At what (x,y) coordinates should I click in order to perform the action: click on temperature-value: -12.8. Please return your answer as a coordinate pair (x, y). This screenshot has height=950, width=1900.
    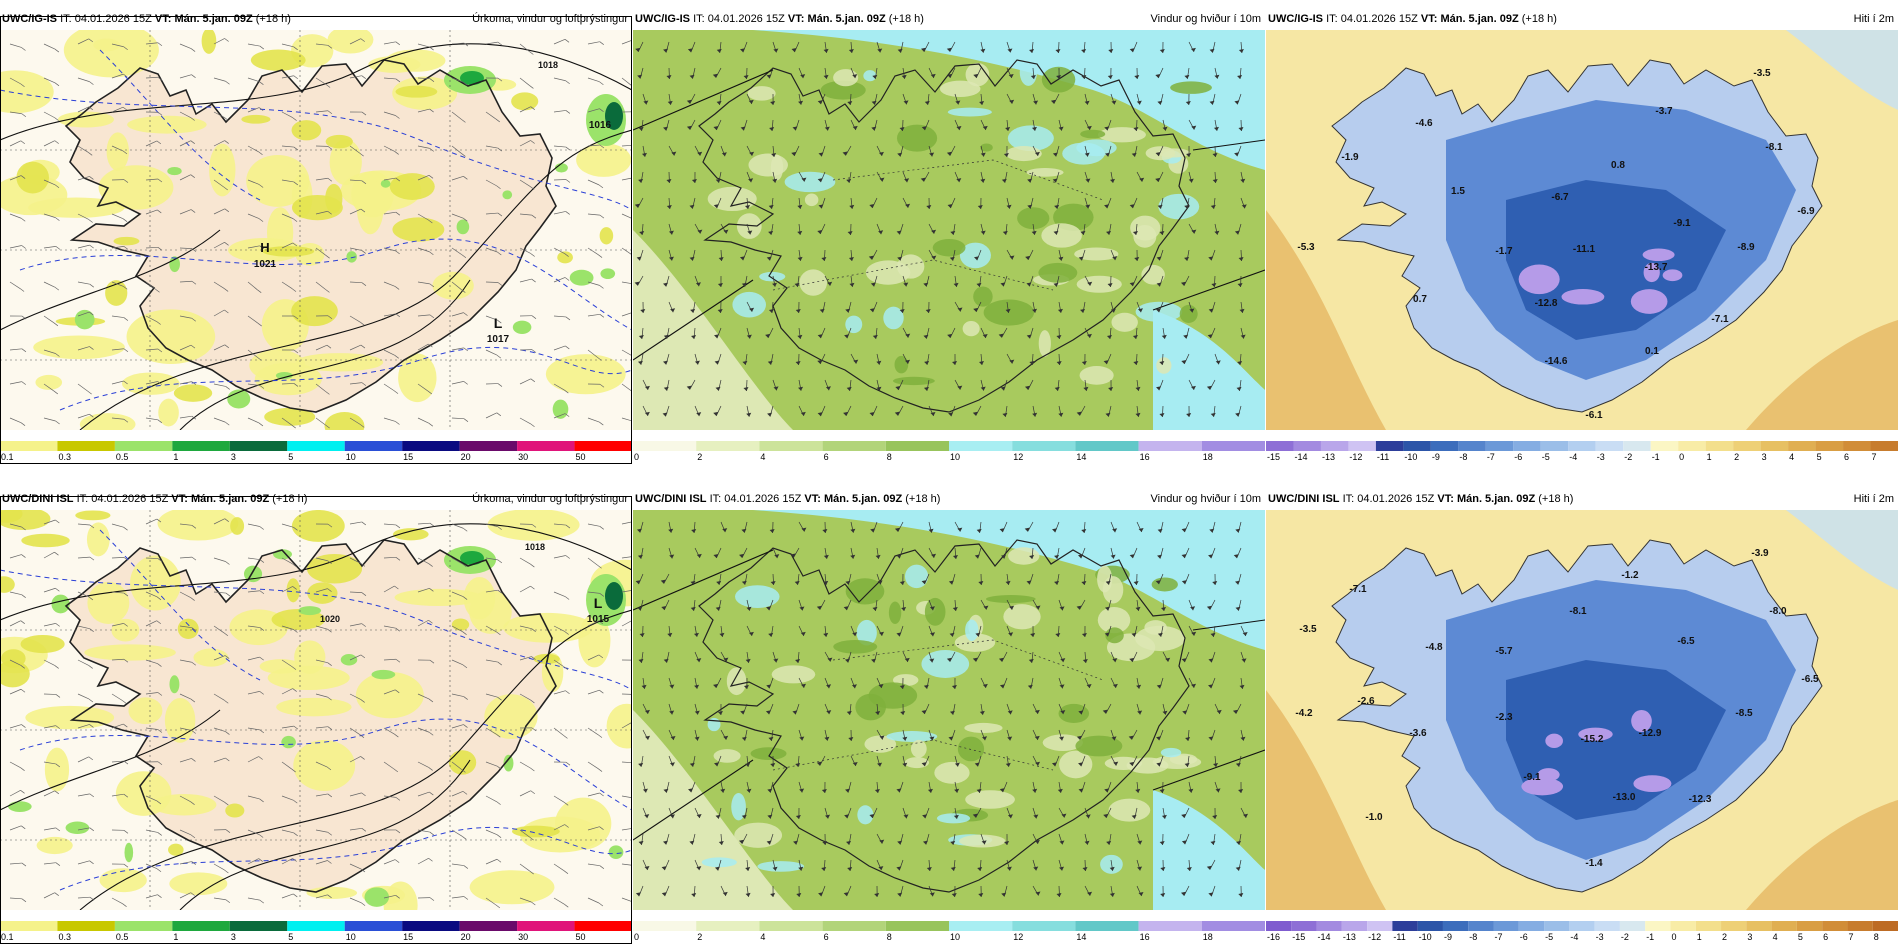
    Looking at the image, I should click on (1546, 303).